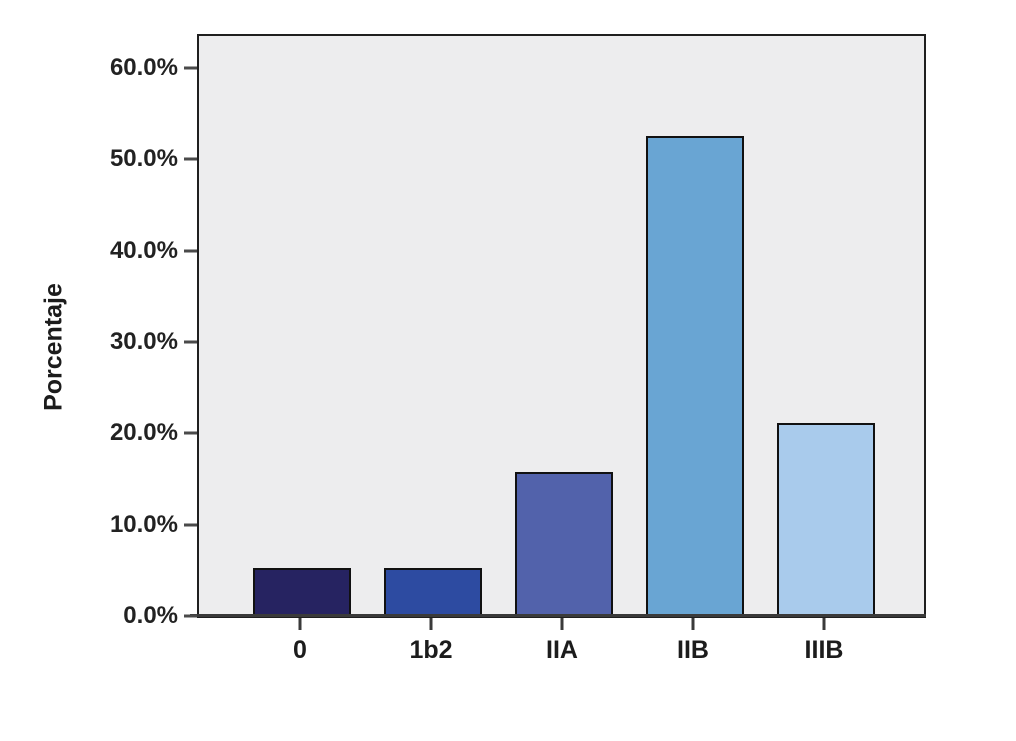 Image resolution: width=1016 pixels, height=741 pixels. Describe the element at coordinates (143, 524) in the screenshot. I see `y-tick-label: 10.0%` at that location.